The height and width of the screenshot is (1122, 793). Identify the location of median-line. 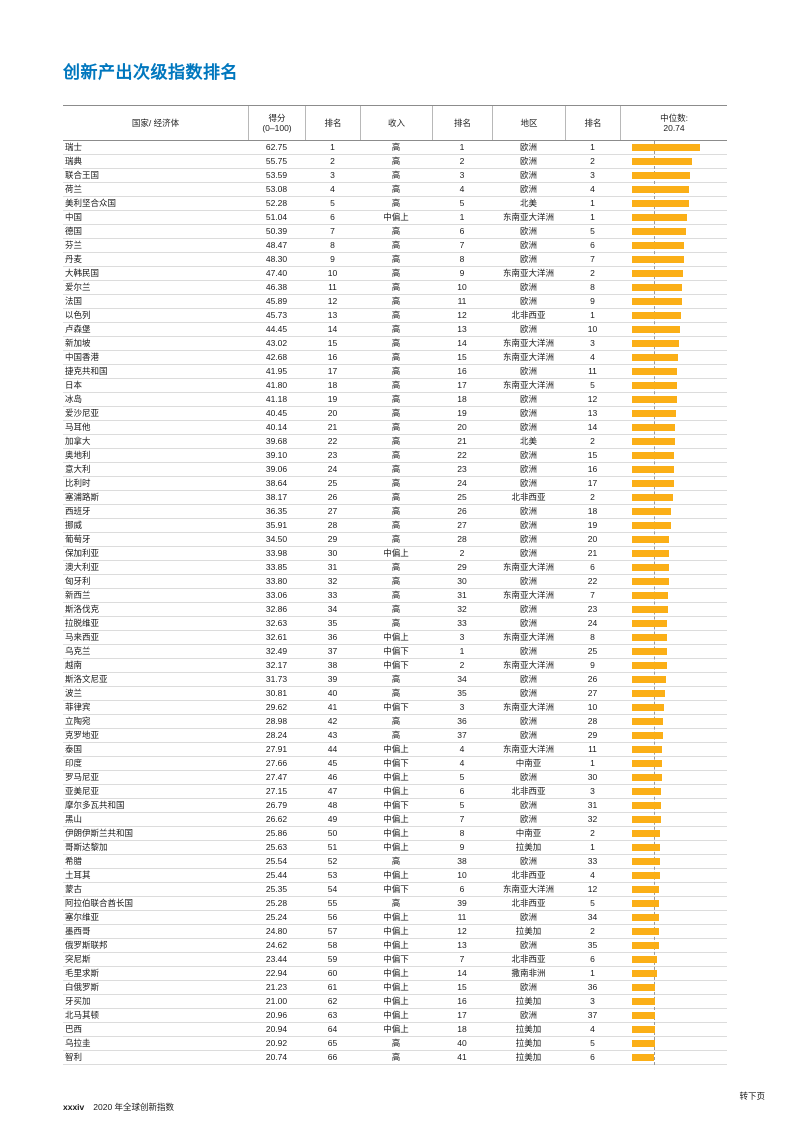
(655, 603).